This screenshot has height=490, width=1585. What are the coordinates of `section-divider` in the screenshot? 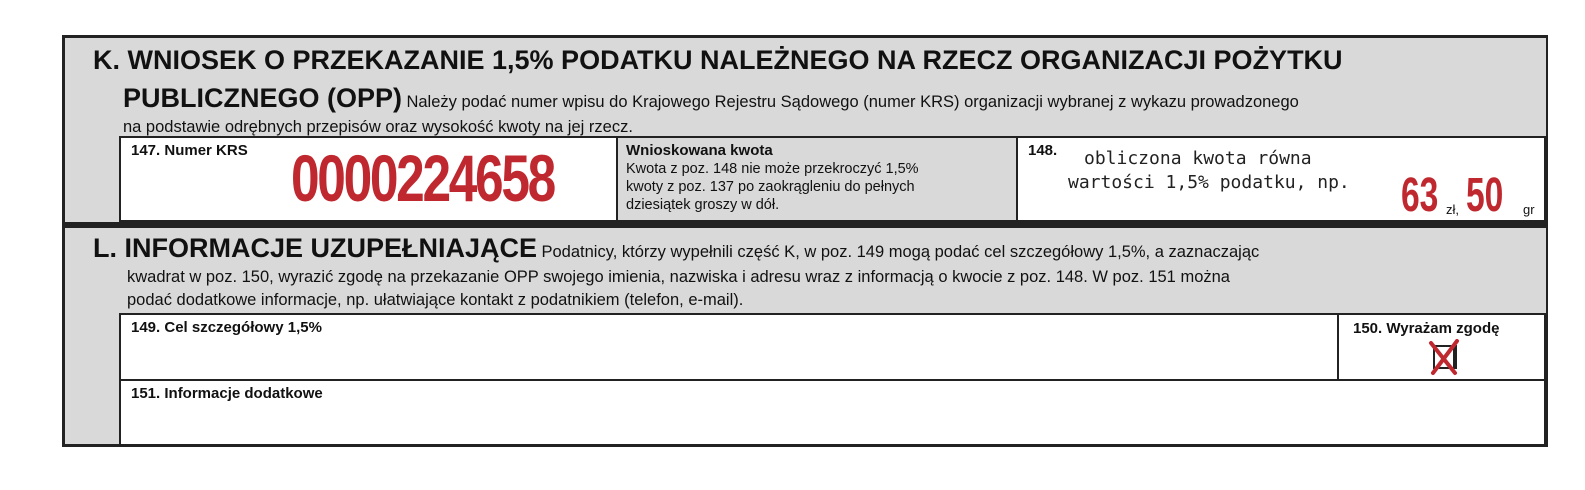 It's located at (805, 225).